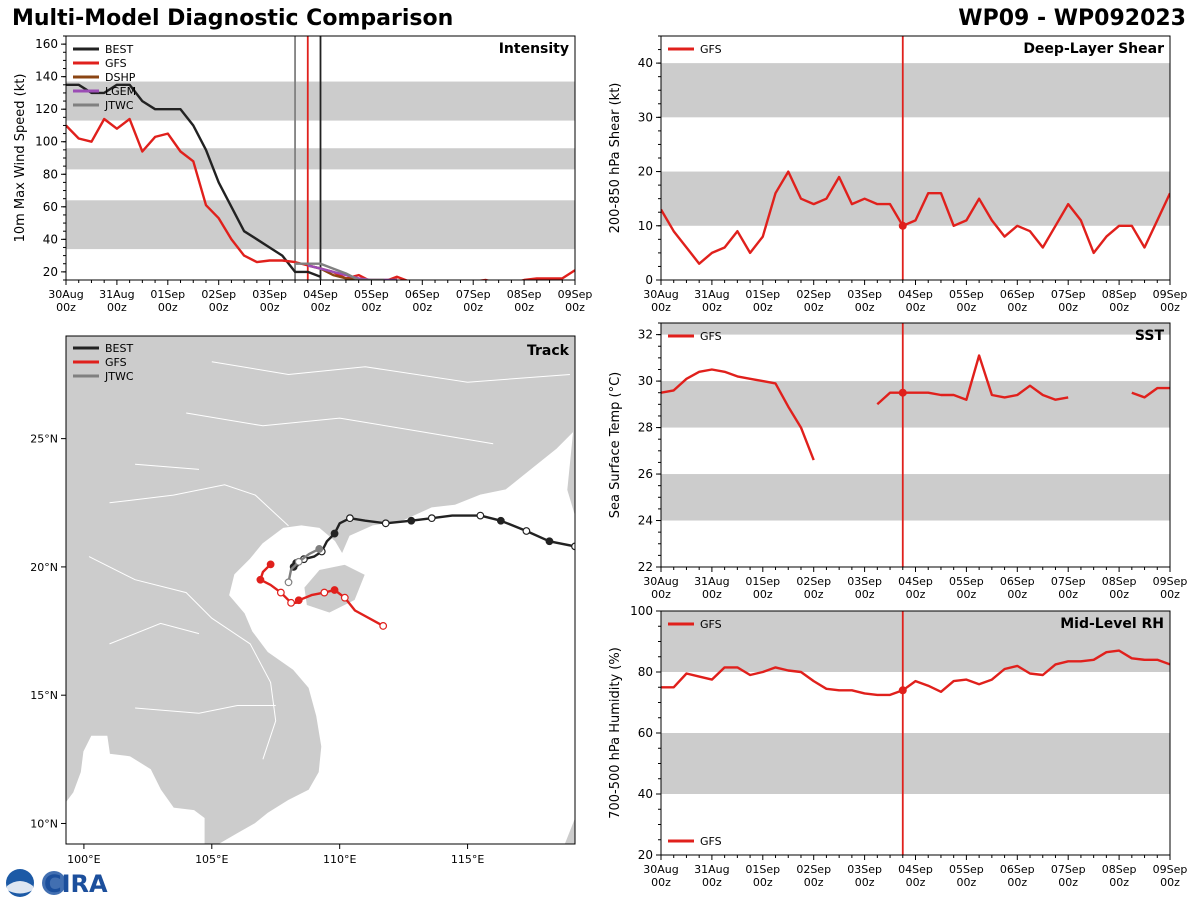 The height and width of the screenshot is (902, 1200). What do you see at coordinates (762, 581) in the screenshot?
I see `sst-xtick-label: 01Sep` at bounding box center [762, 581].